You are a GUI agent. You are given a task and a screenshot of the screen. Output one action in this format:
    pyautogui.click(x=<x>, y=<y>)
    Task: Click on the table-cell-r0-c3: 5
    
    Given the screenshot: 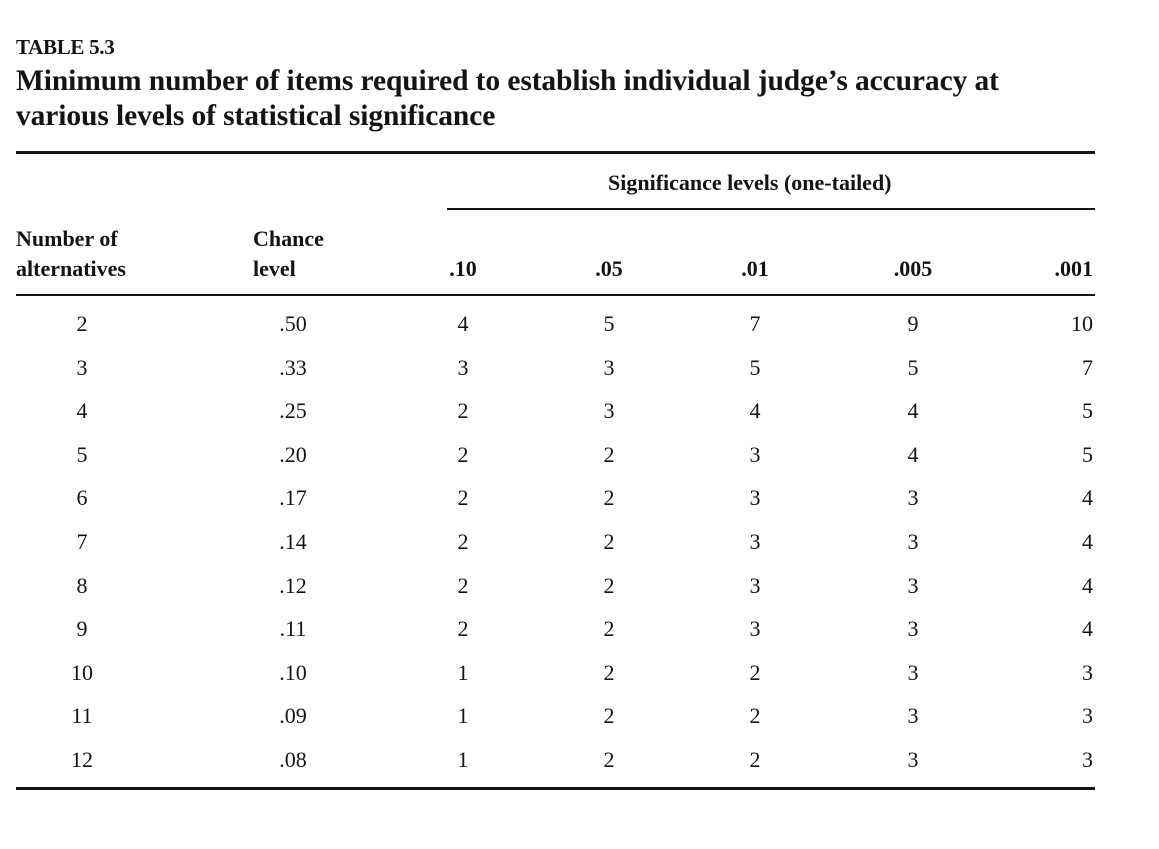 What is the action you would take?
    pyautogui.click(x=609, y=323)
    